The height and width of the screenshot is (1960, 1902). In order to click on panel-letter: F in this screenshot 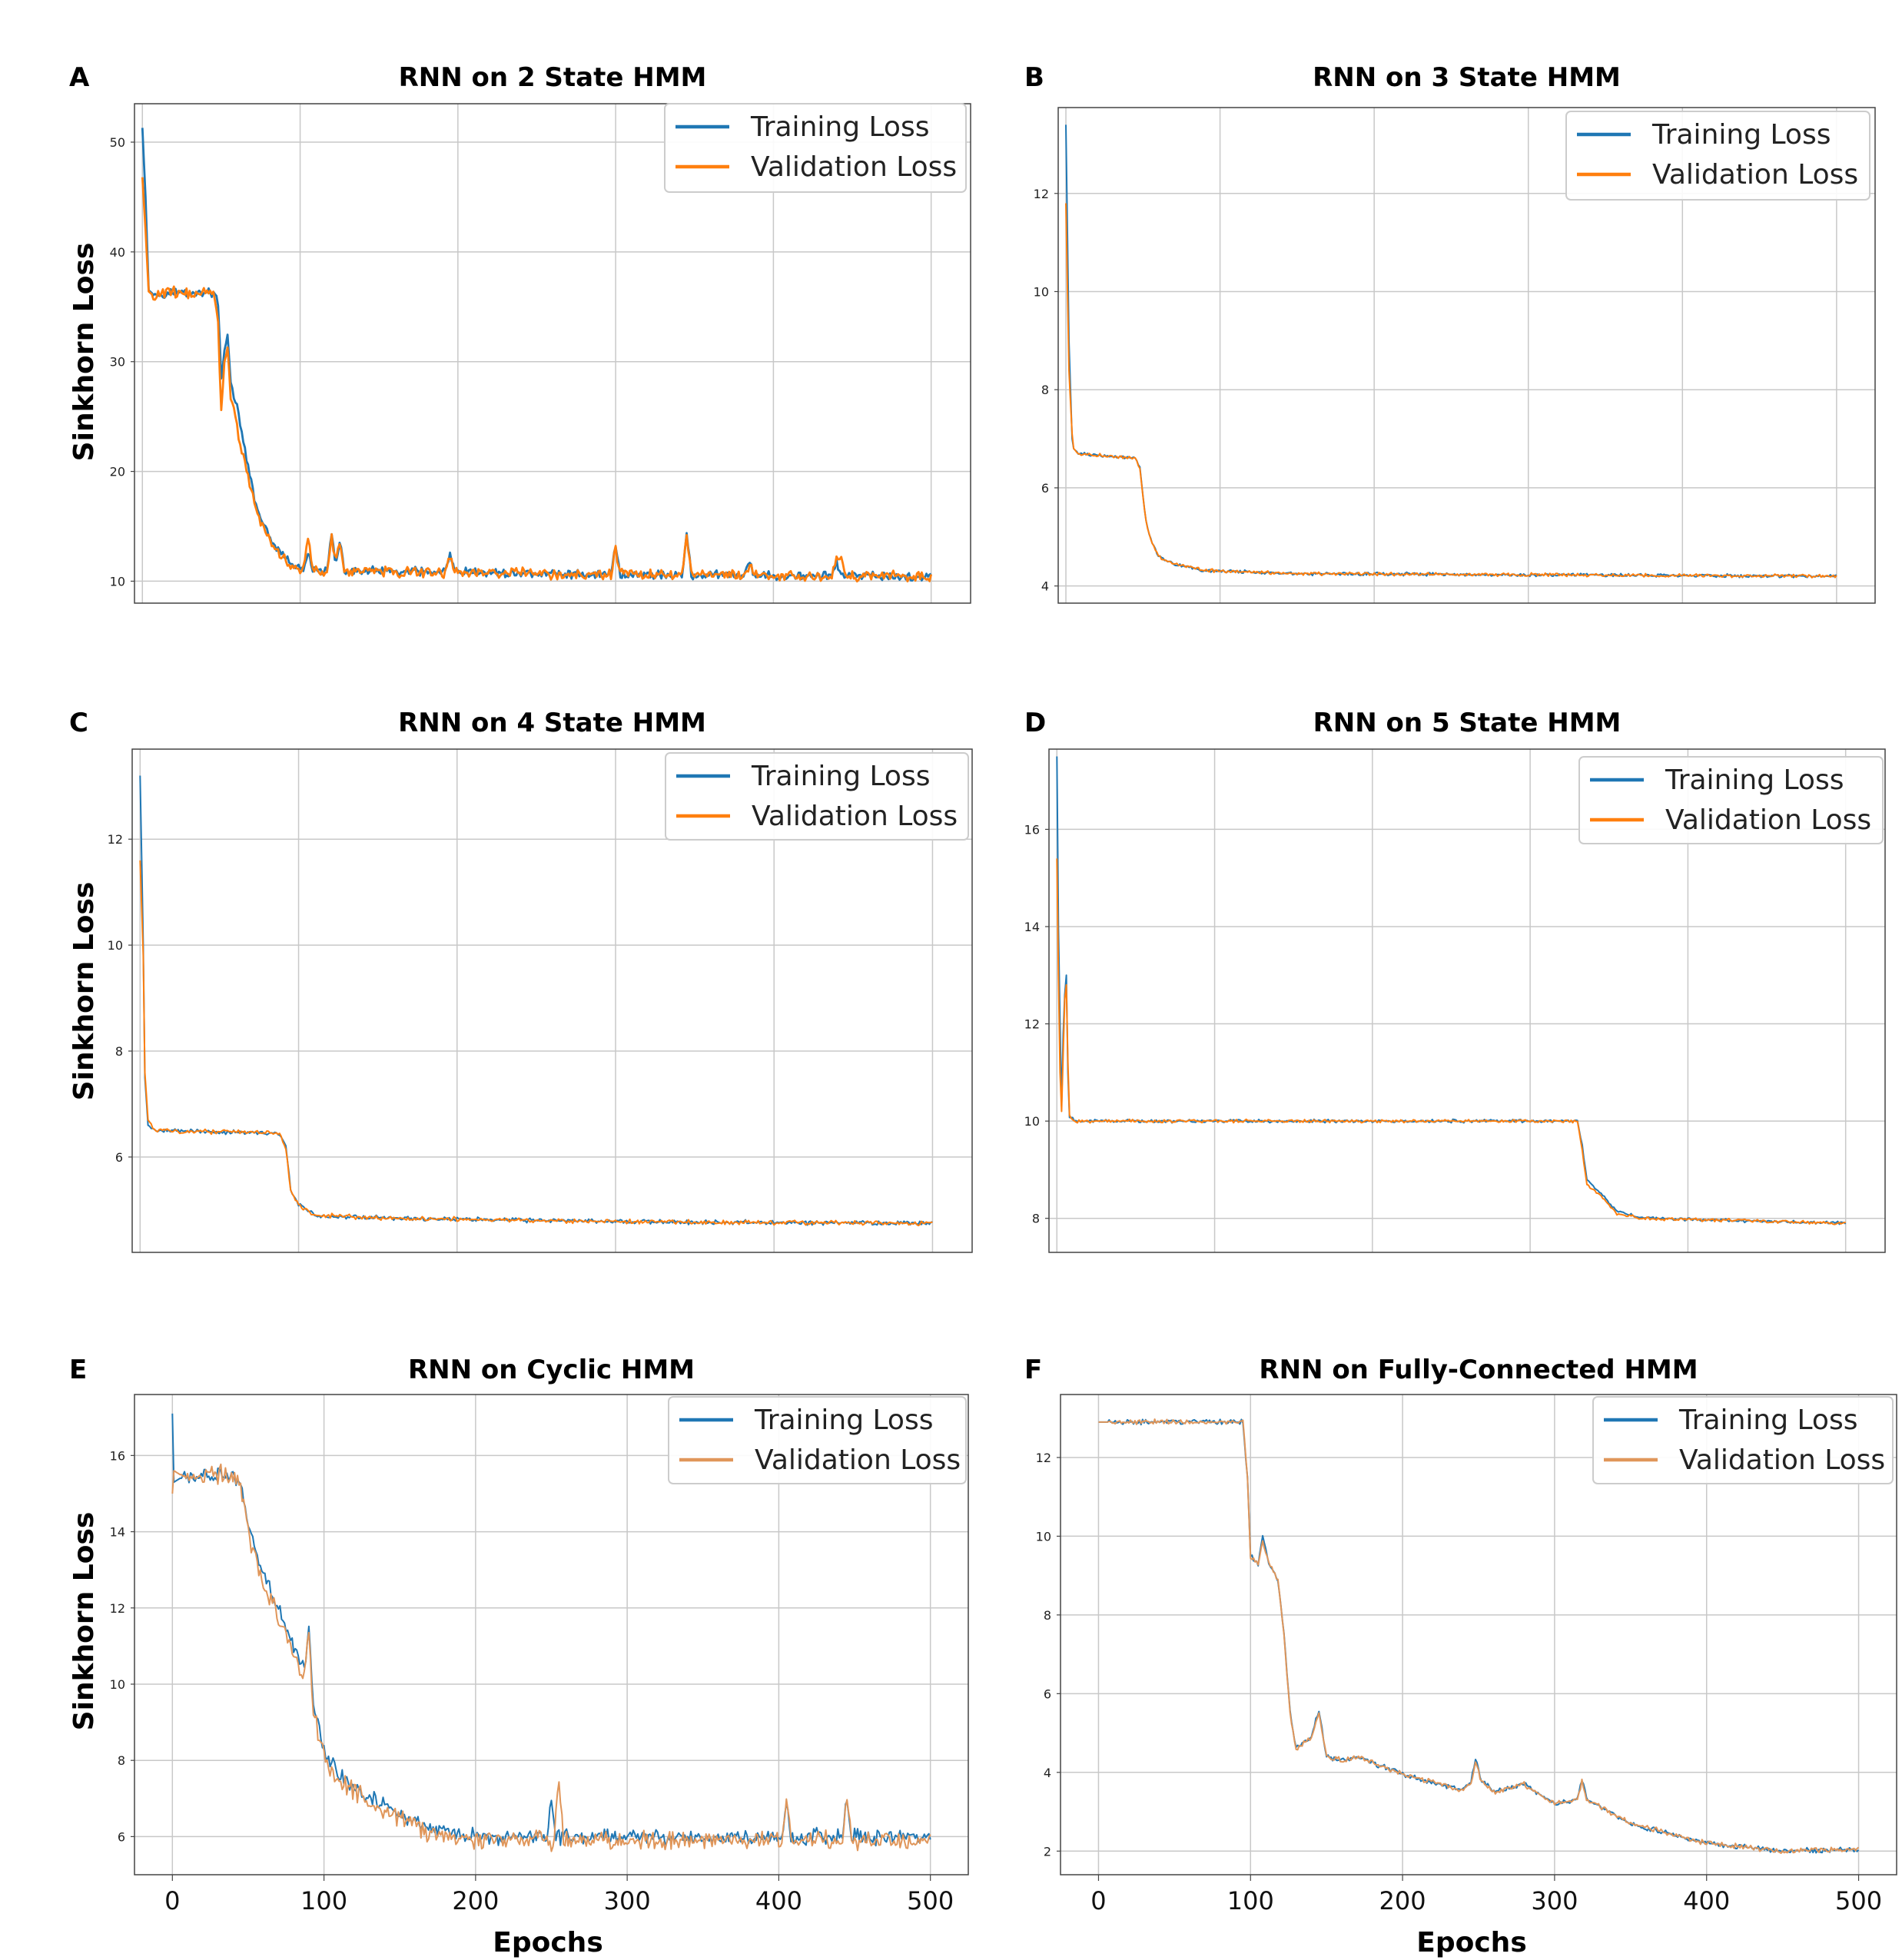, I will do `click(1033, 1370)`.